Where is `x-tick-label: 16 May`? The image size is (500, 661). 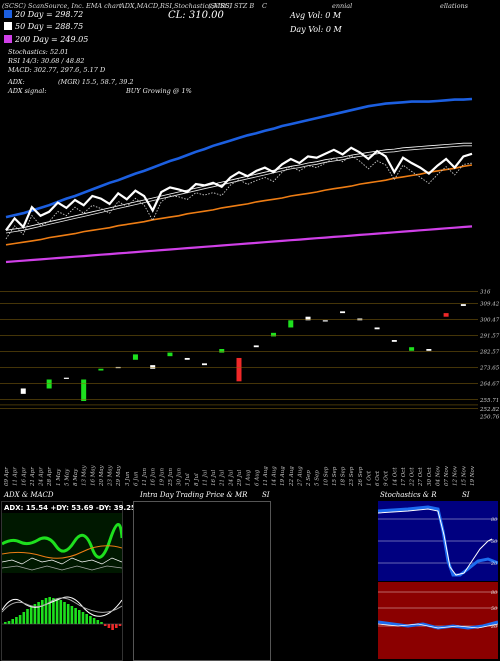
x-tick-label: 16 May is located at coordinates (93, 475).